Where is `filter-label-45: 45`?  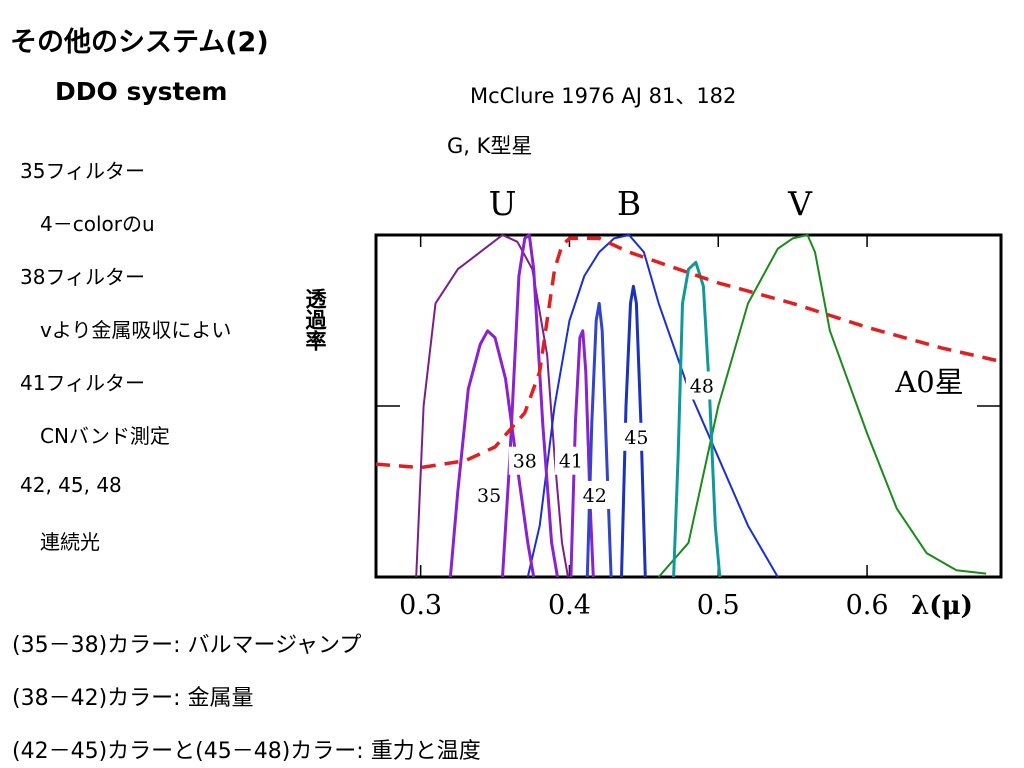 filter-label-45: 45 is located at coordinates (636, 438).